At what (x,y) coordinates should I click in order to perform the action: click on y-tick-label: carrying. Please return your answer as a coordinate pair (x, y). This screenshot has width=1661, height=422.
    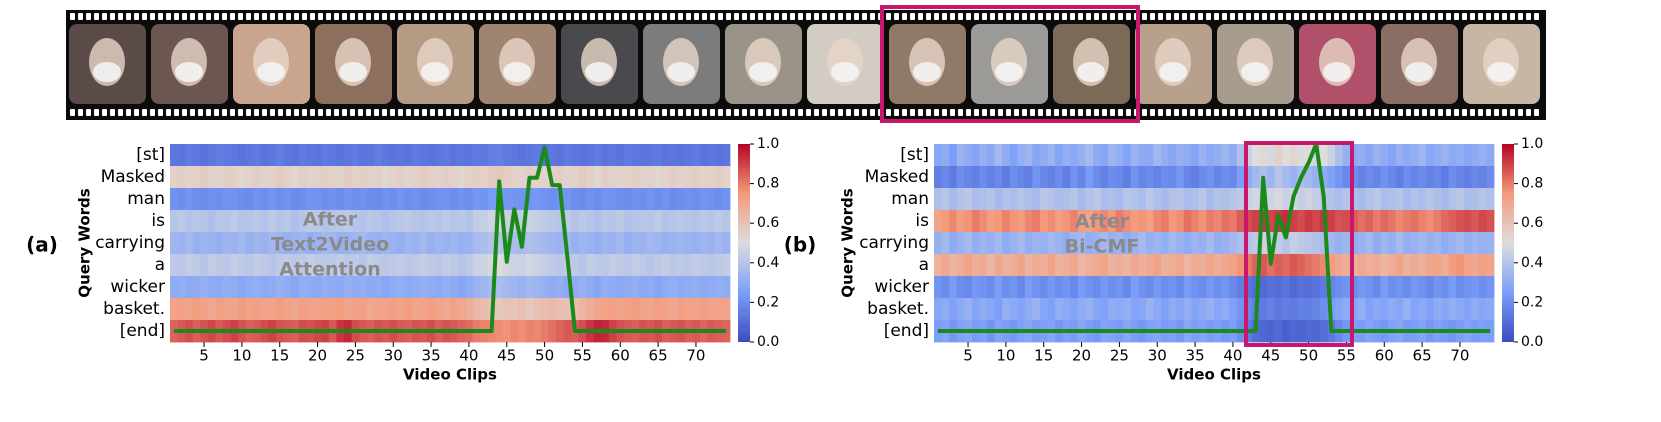
    Looking at the image, I should click on (894, 243).